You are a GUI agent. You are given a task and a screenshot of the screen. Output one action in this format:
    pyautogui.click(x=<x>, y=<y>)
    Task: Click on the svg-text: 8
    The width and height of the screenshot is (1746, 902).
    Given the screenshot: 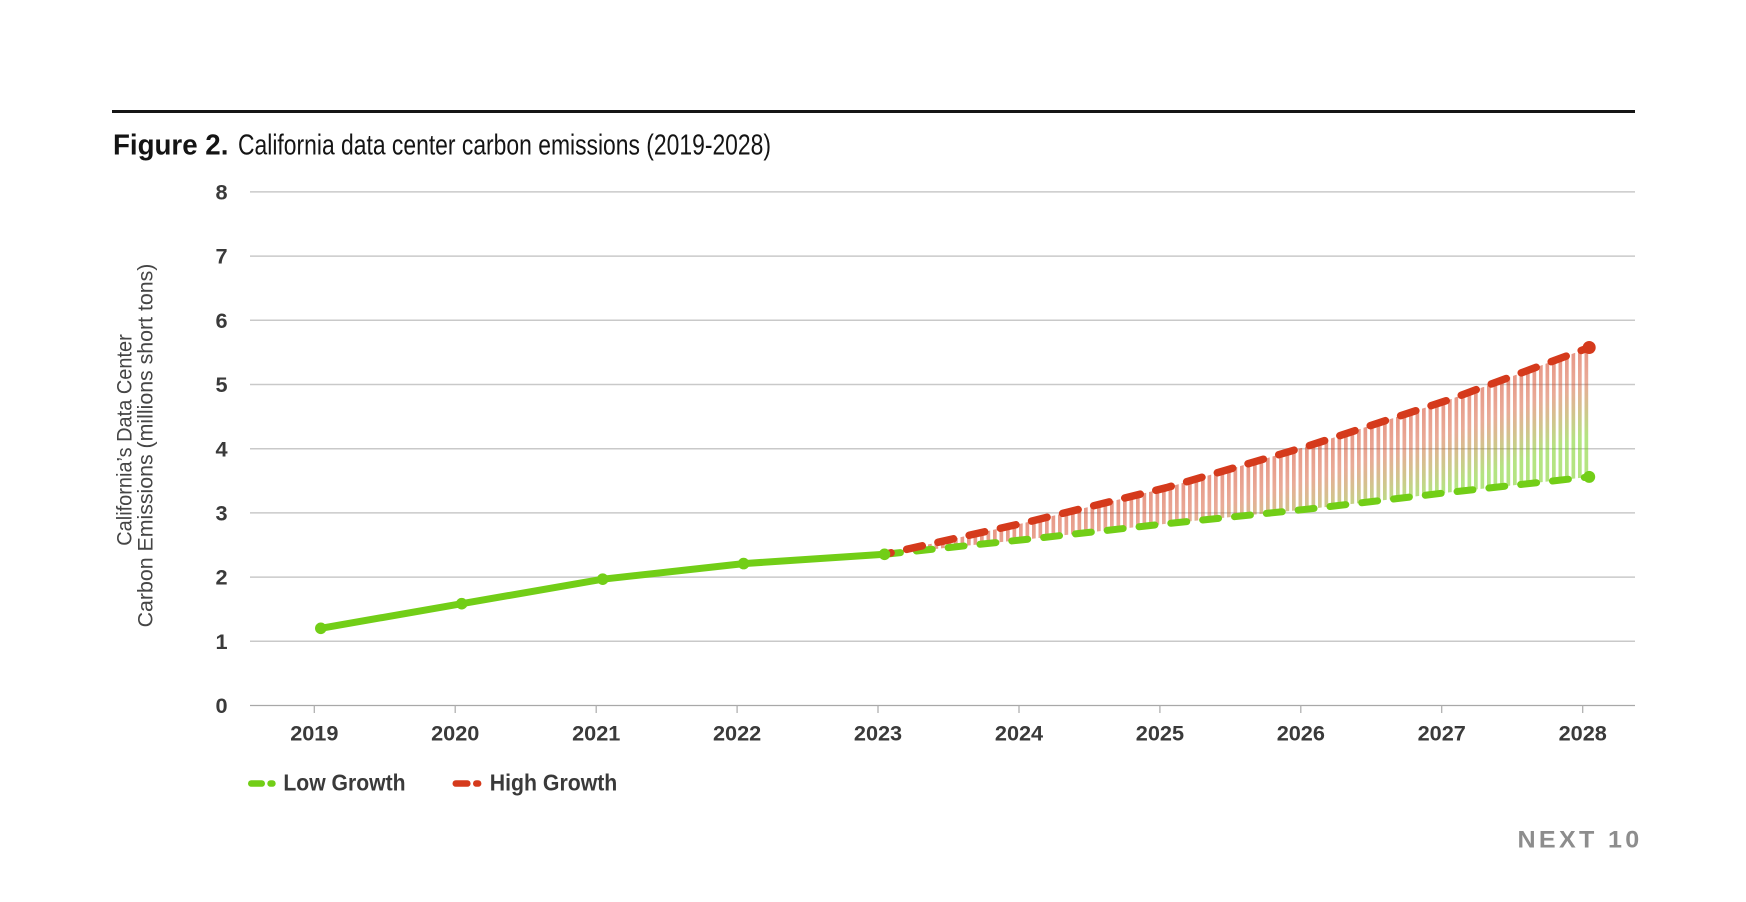 What is the action you would take?
    pyautogui.click(x=221, y=192)
    